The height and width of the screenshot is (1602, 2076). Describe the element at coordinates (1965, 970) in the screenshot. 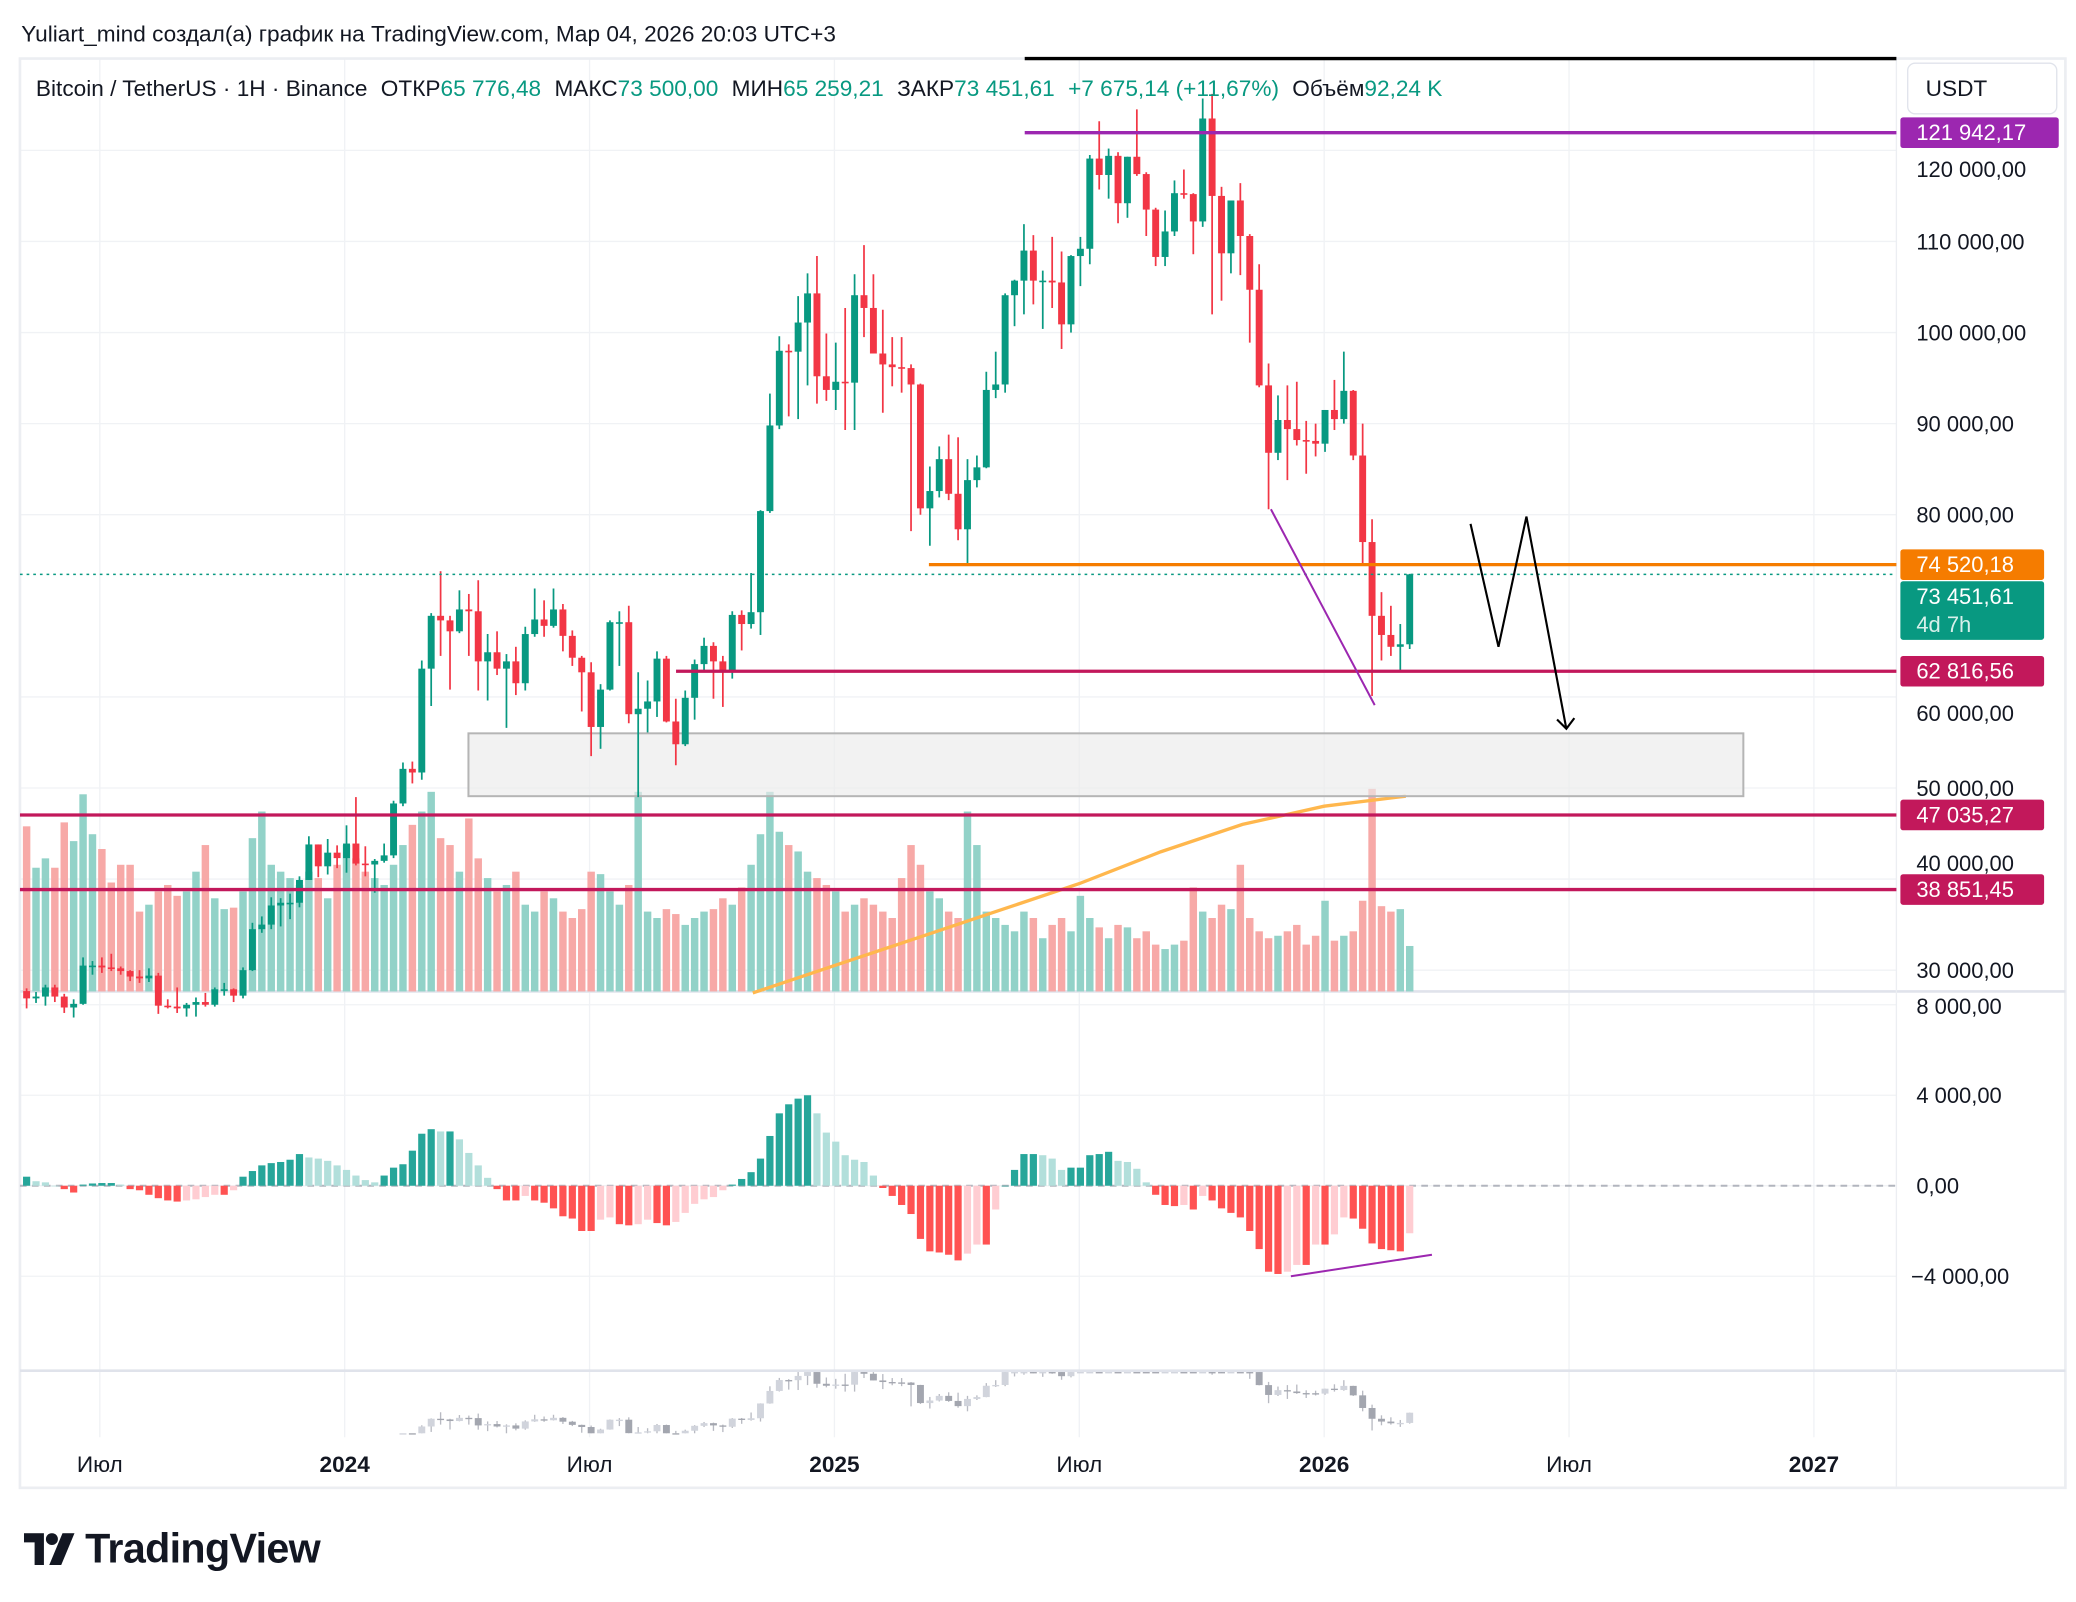

I see `price-tick-label: 30 000,00` at that location.